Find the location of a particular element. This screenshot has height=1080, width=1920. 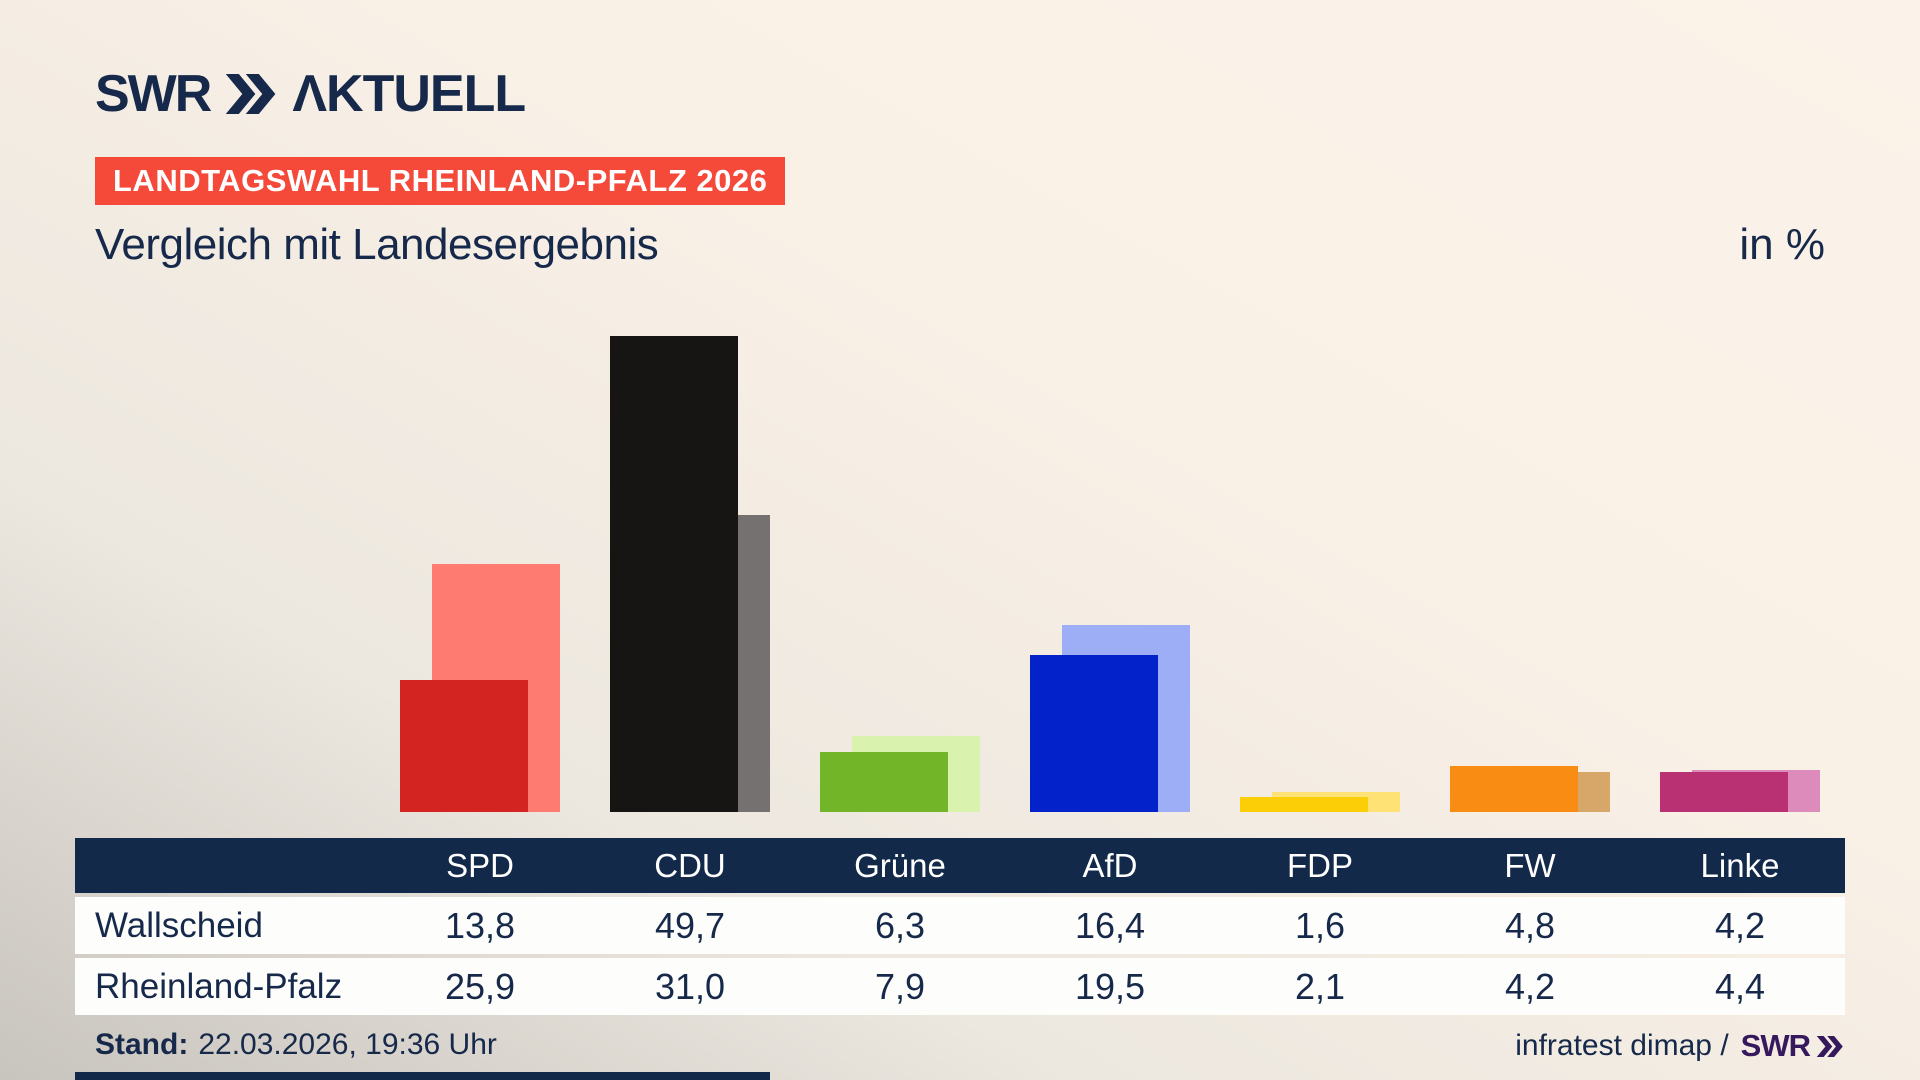

status-line: Stand: 22.03.2026, 19:36 Uhr is located at coordinates (296, 1045).